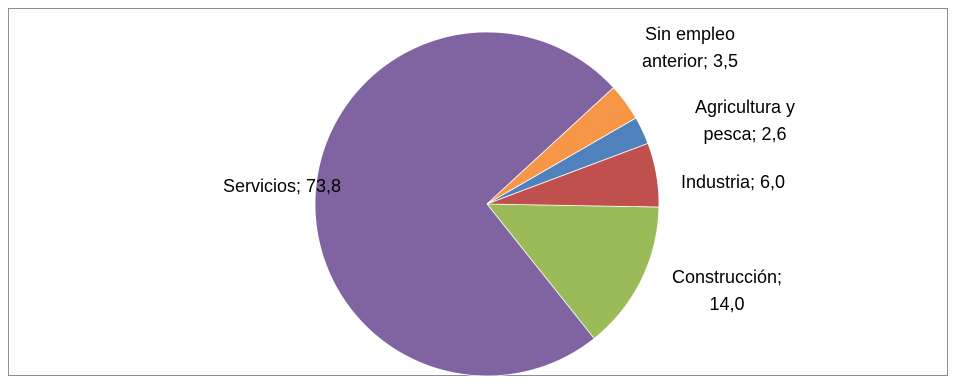 This screenshot has height=385, width=957. What do you see at coordinates (727, 290) in the screenshot?
I see `label-construccion: Construcción; 14,0` at bounding box center [727, 290].